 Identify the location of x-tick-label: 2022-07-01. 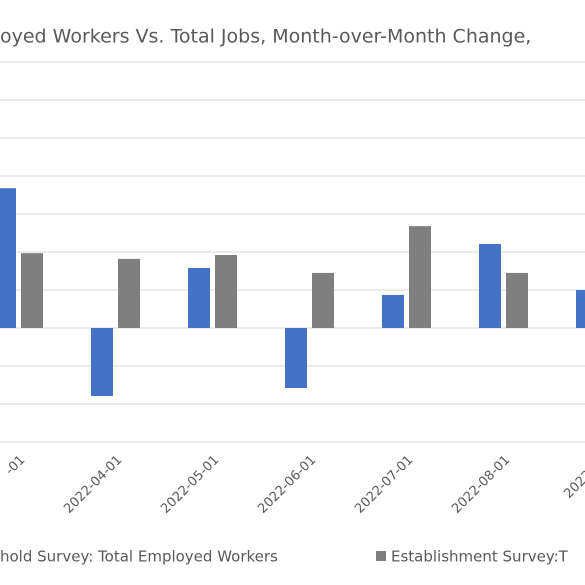
(384, 485).